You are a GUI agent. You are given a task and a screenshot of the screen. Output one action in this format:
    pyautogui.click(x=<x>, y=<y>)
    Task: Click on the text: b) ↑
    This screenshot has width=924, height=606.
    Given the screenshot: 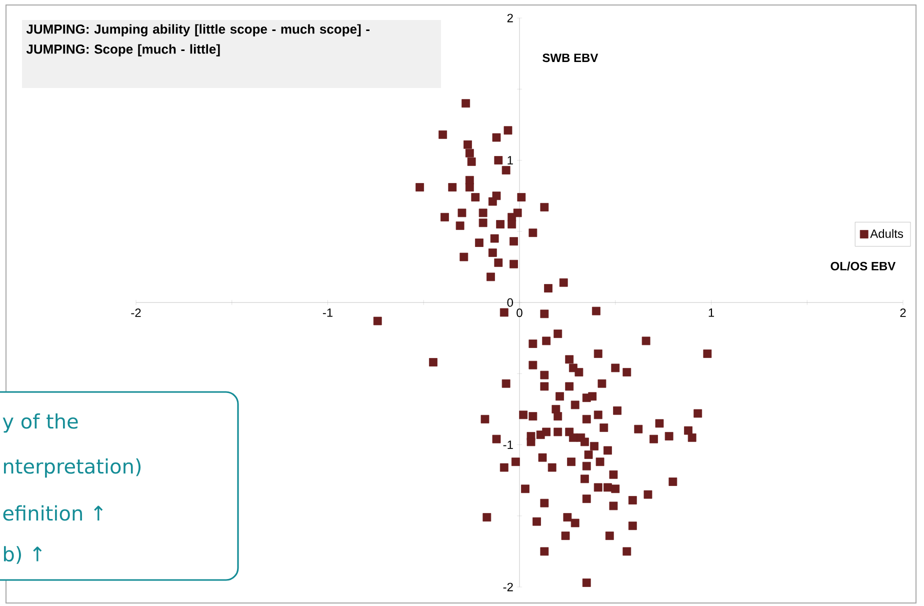 What is the action you would take?
    pyautogui.click(x=23, y=555)
    